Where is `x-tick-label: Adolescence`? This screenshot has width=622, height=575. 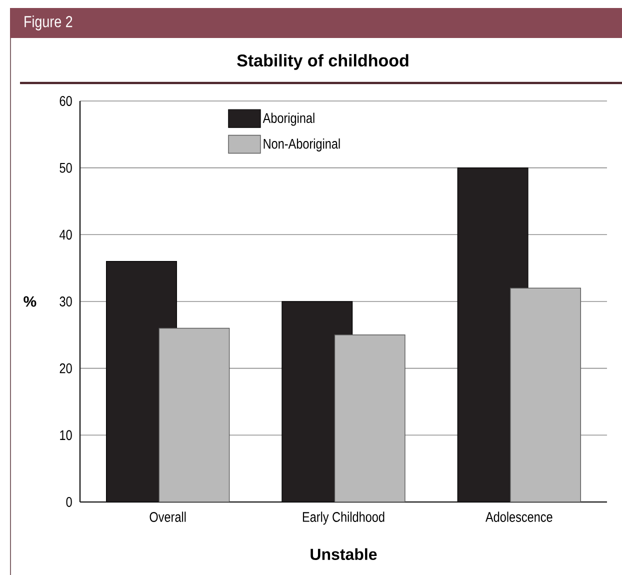
x-tick-label: Adolescence is located at coordinates (519, 517).